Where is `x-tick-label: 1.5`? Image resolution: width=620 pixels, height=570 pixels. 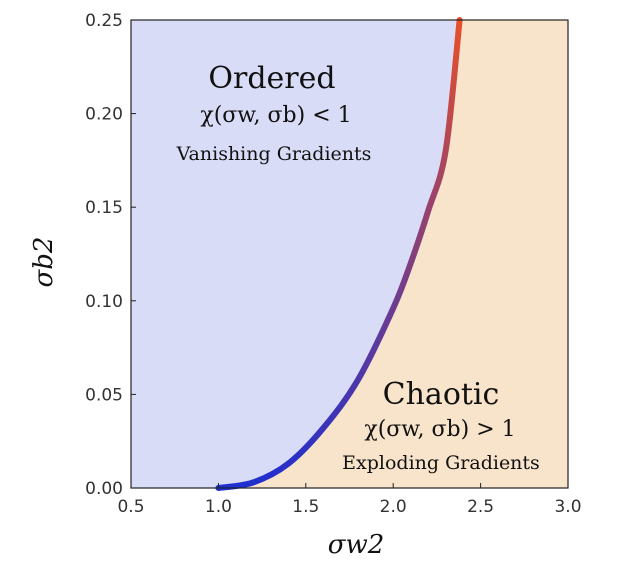
x-tick-label: 1.5 is located at coordinates (305, 507).